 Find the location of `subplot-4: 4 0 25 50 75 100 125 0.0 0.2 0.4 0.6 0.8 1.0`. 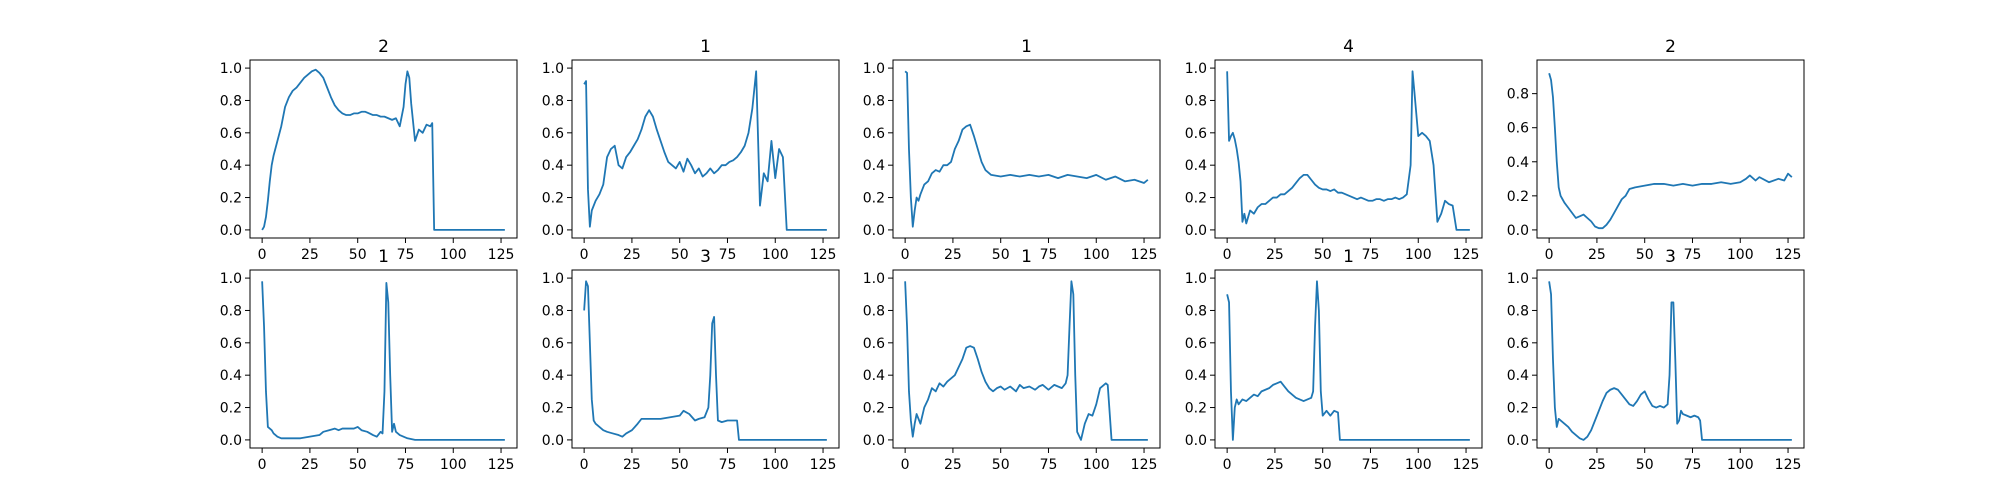

subplot-4: 4 0 25 50 75 100 125 0.0 0.2 0.4 0.6 0.8 1.0 is located at coordinates (1334, 150).